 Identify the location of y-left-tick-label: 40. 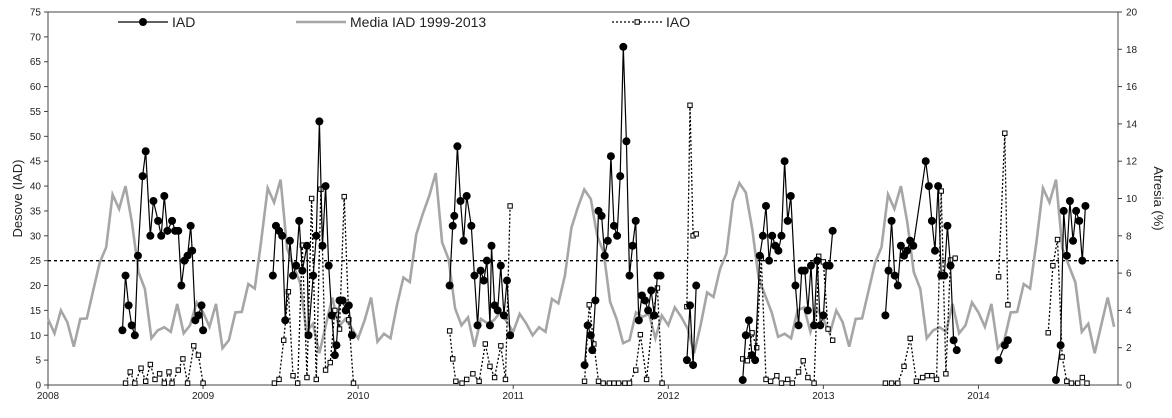
(36, 187).